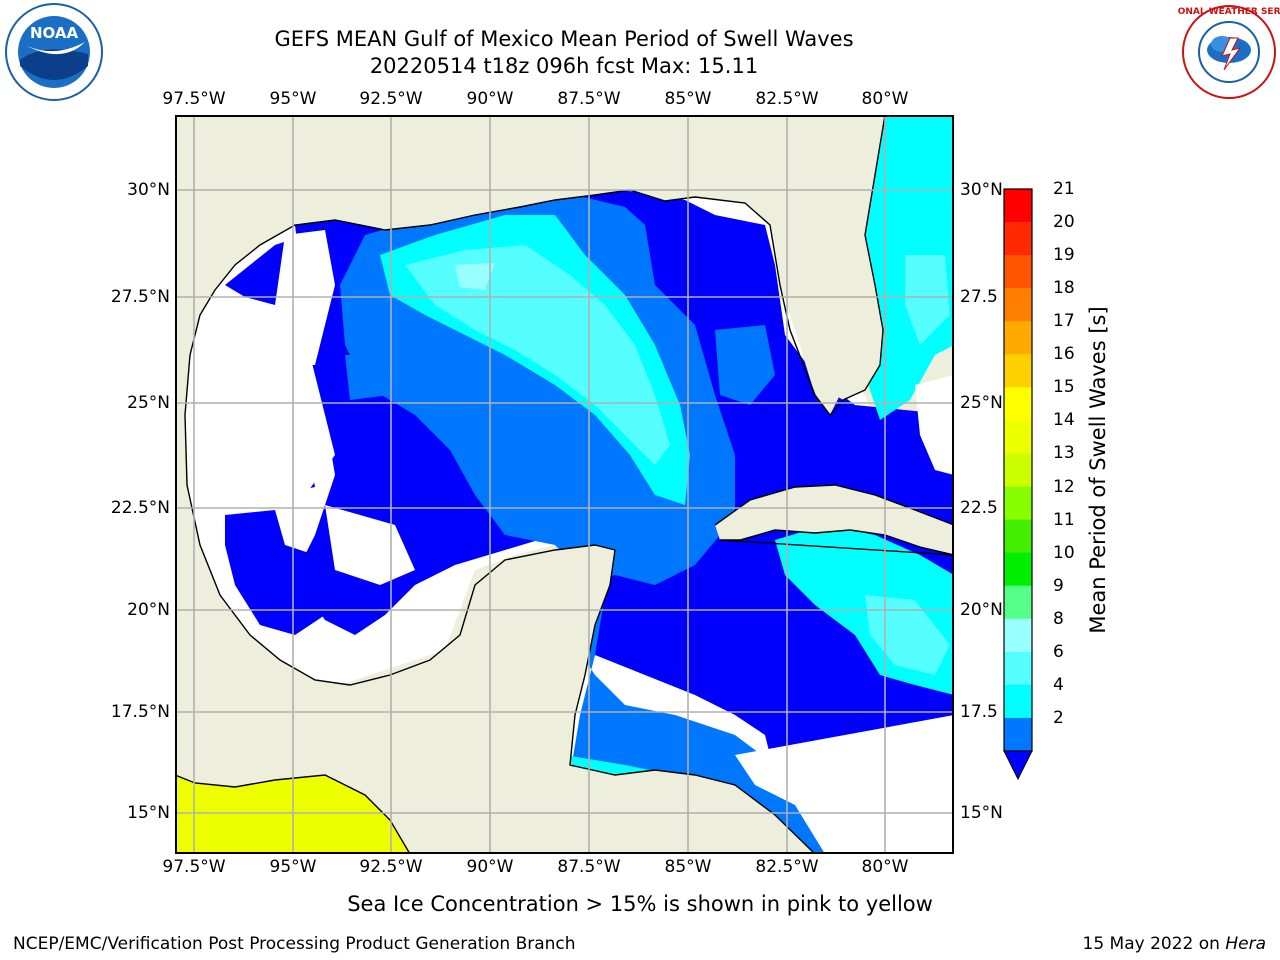 The image size is (1280, 960). Describe the element at coordinates (885, 99) in the screenshot. I see `lon-tick-top: 80°W` at that location.